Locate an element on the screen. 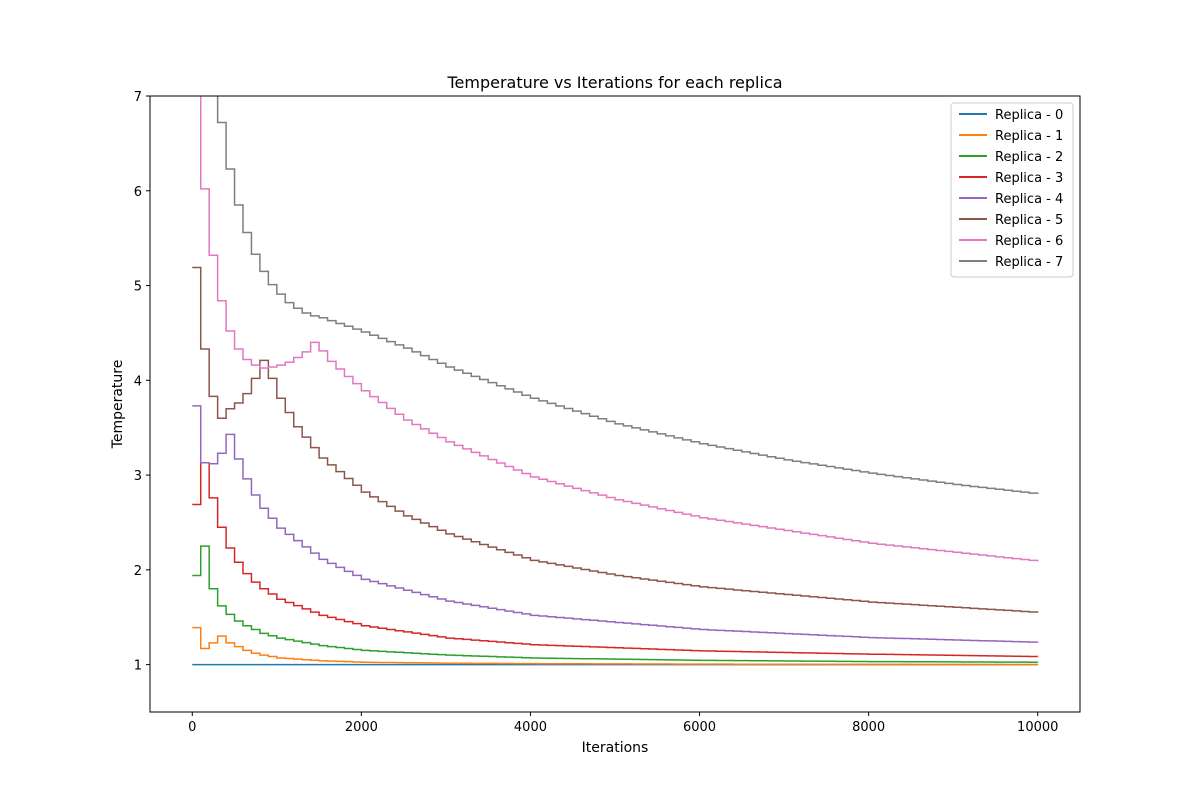 Image resolution: width=1200 pixels, height=800 pixels. x-tick-label: 8000 is located at coordinates (868, 727).